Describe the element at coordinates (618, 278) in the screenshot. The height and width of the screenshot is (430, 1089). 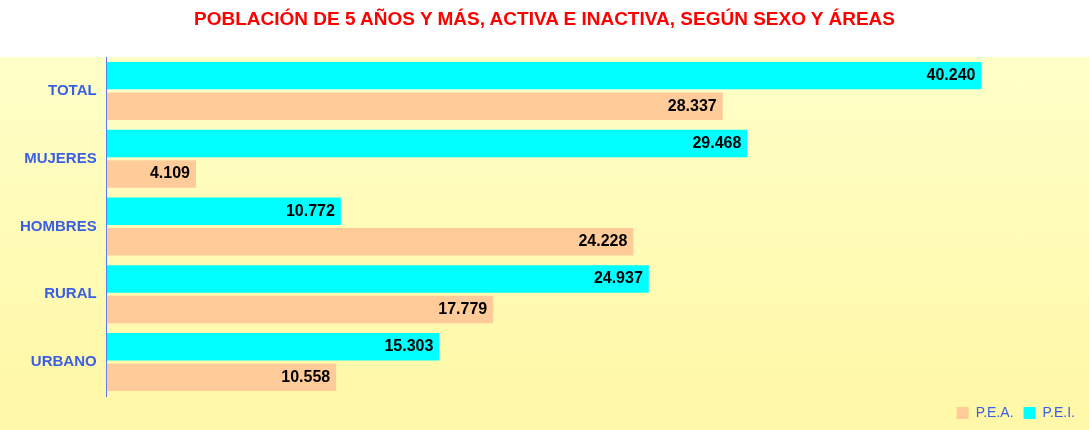
I see `data-label: 24.937` at that location.